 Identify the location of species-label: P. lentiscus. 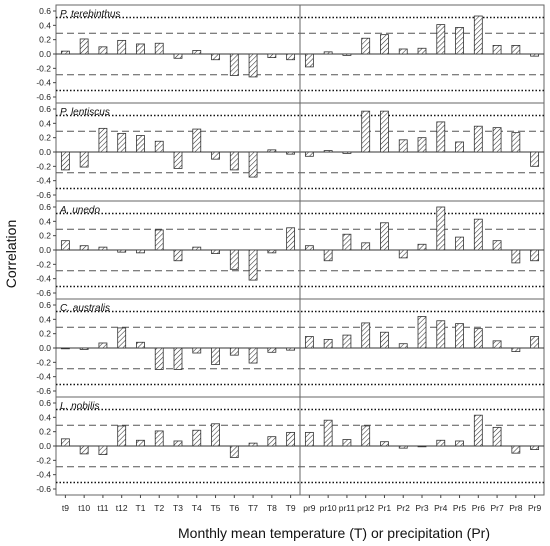
(85, 112).